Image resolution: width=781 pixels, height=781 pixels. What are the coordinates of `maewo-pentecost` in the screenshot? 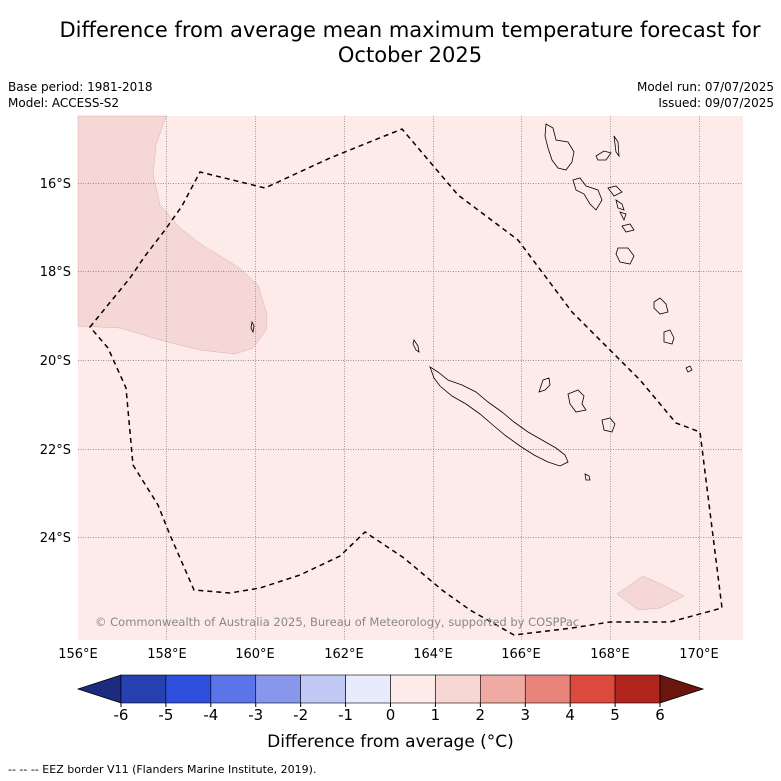 It's located at (616, 146).